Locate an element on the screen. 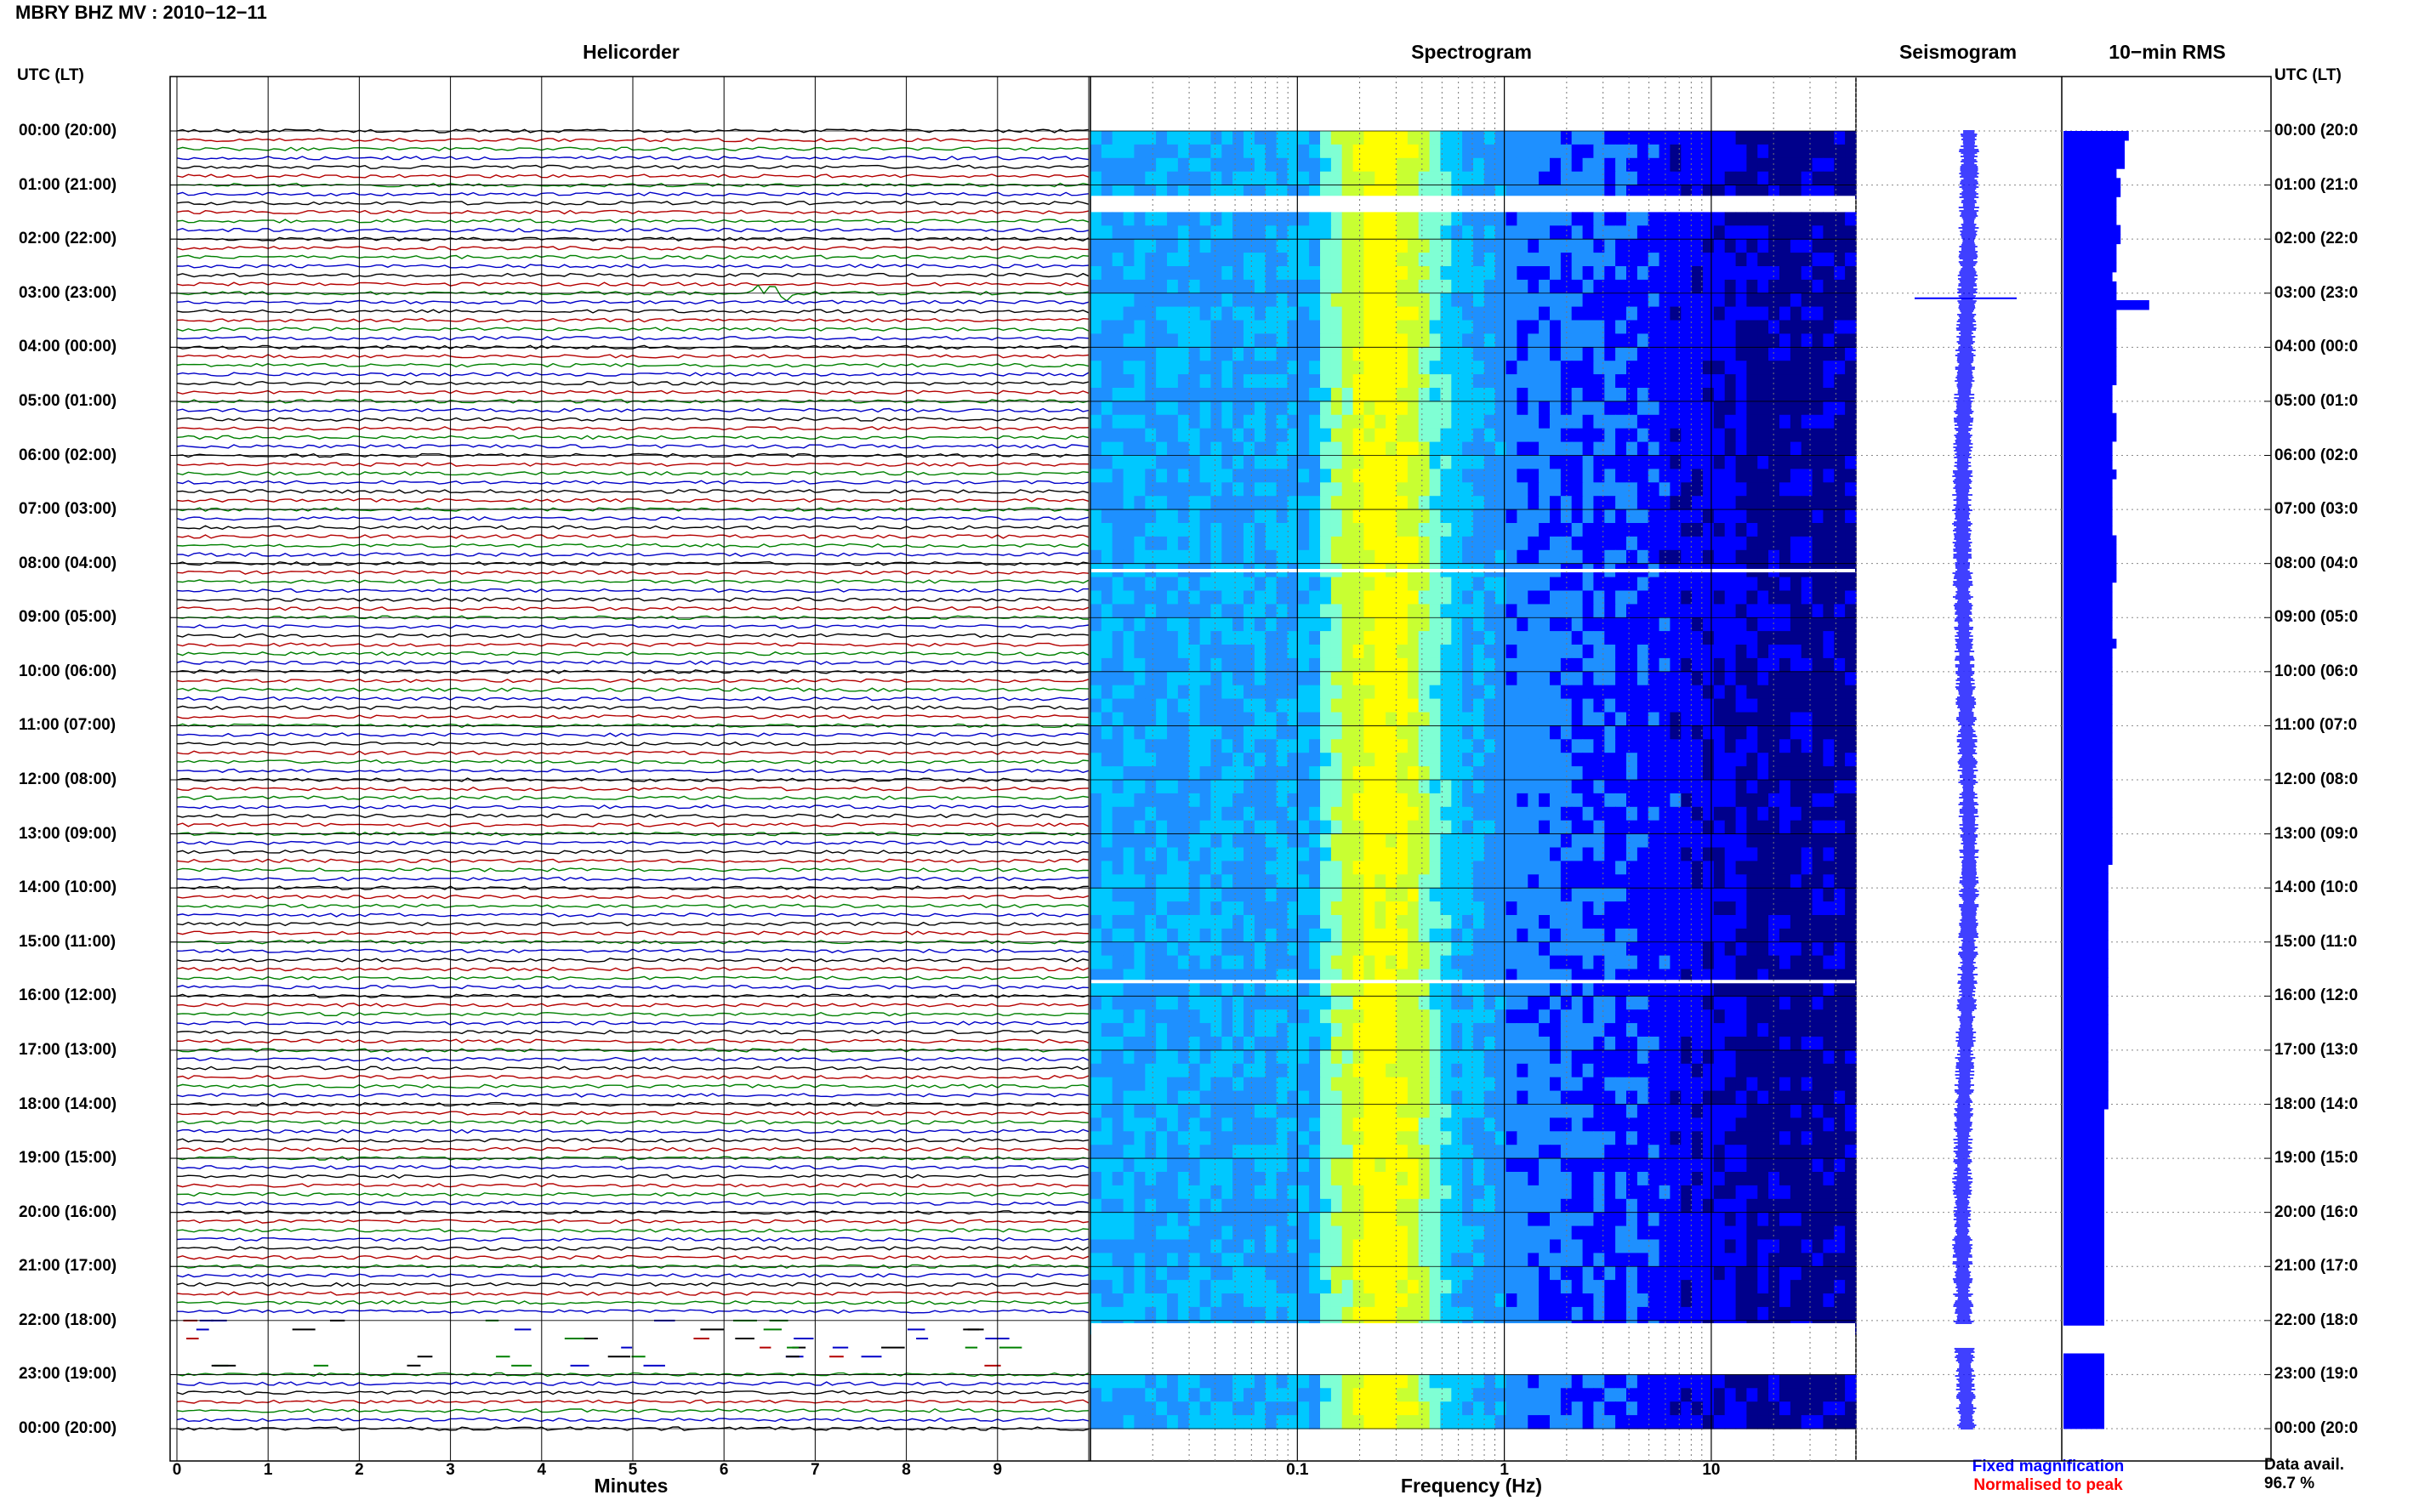 The image size is (2419, 1512). hour-label-right: 17:00 (13:0 is located at coordinates (2316, 1049).